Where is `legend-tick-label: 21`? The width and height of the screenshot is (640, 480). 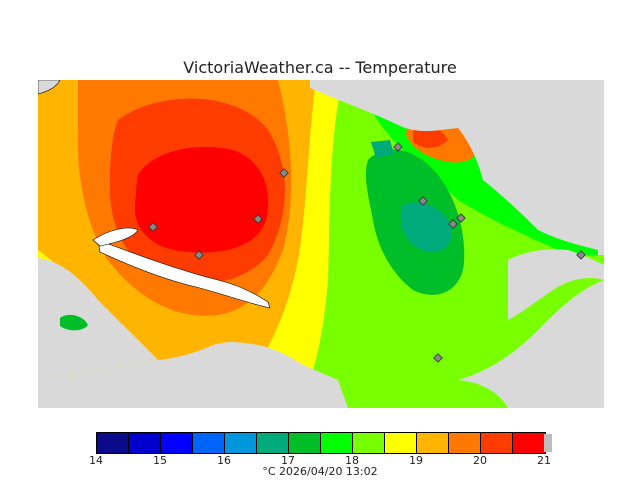
legend-tick-label: 21 is located at coordinates (544, 460).